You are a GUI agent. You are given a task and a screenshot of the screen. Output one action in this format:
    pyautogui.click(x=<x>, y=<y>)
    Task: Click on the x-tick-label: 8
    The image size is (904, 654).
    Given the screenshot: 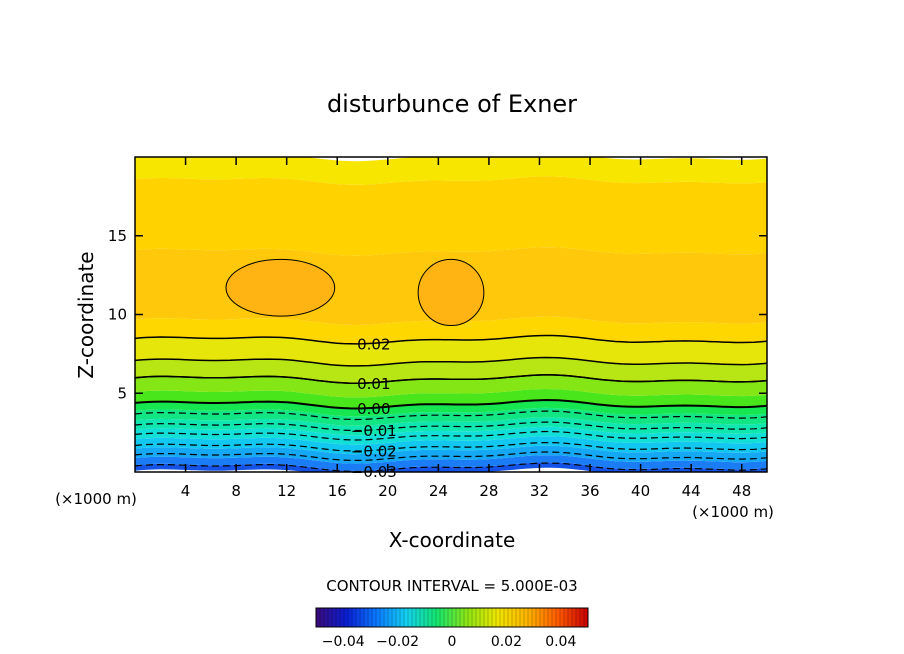 What is the action you would take?
    pyautogui.click(x=236, y=491)
    